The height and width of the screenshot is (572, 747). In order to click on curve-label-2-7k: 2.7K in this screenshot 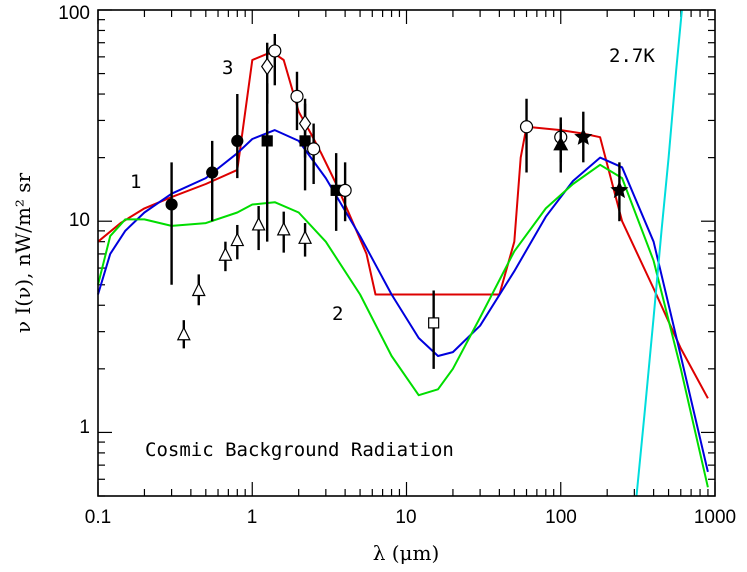, I will do `click(632, 56)`.